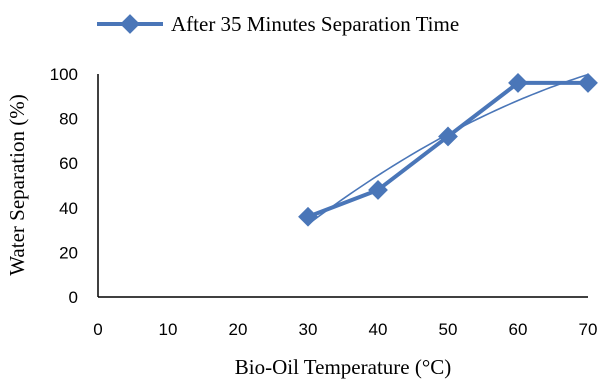  Describe the element at coordinates (588, 329) in the screenshot. I see `x-tick-label: 70` at that location.